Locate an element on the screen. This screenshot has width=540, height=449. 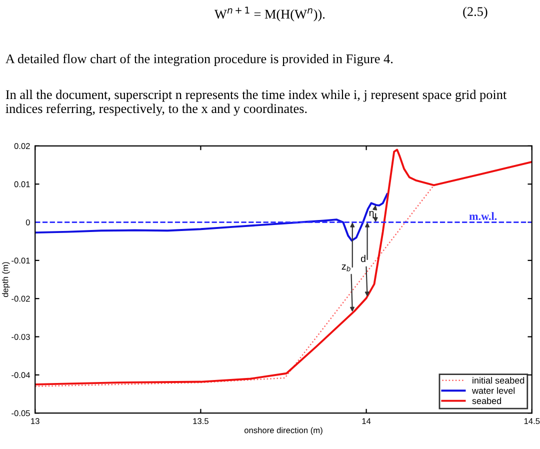
y-tick-label: 0.01 is located at coordinates (22, 184).